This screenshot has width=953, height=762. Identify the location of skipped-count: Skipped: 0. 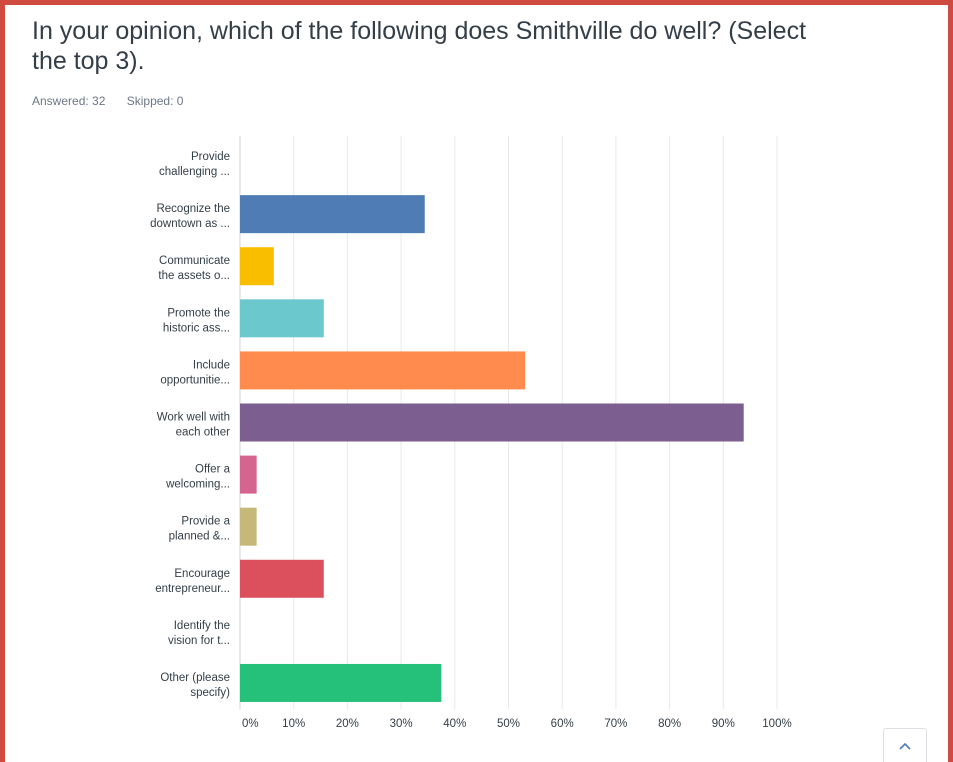
(155, 101).